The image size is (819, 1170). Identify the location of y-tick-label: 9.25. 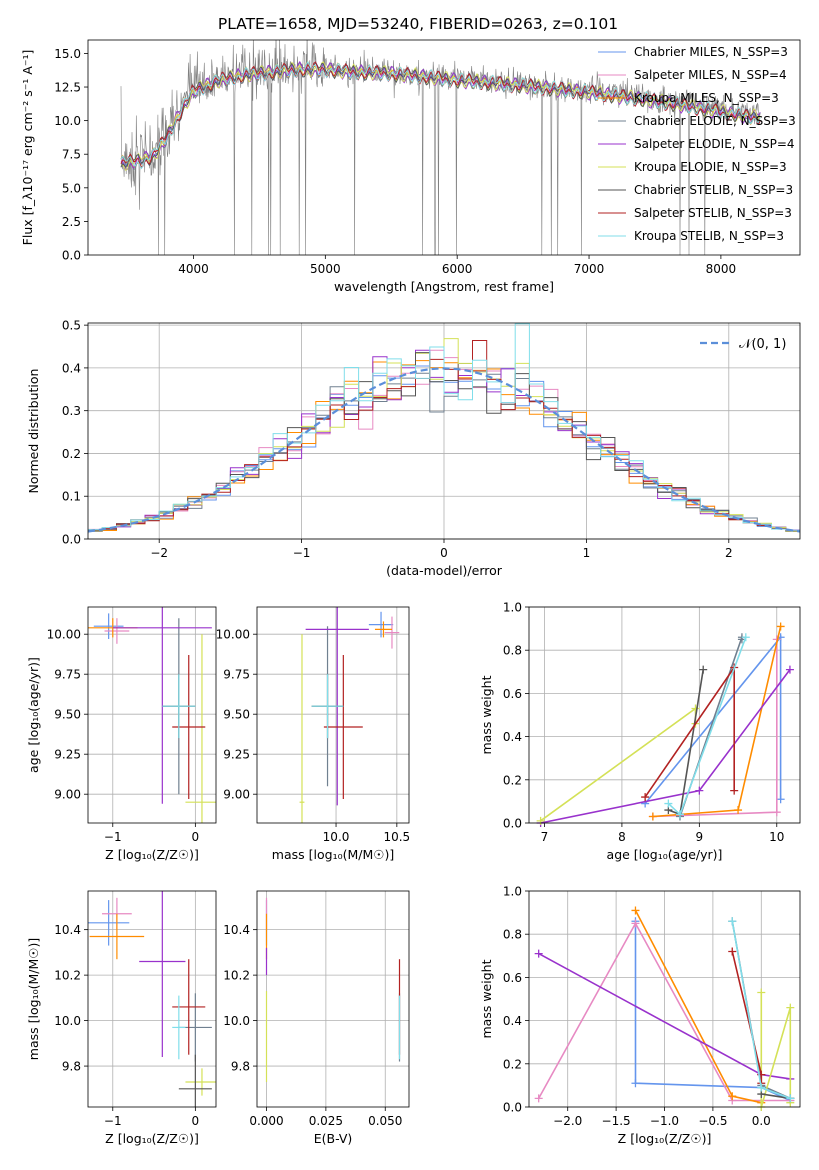
(236, 755).